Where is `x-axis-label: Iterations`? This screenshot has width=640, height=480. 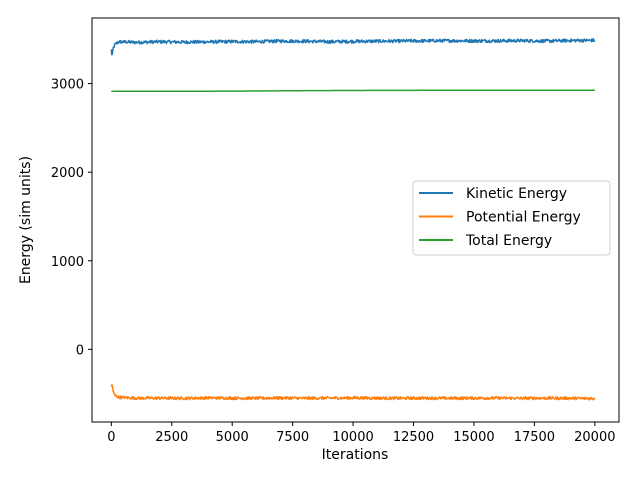 x-axis-label: Iterations is located at coordinates (355, 455).